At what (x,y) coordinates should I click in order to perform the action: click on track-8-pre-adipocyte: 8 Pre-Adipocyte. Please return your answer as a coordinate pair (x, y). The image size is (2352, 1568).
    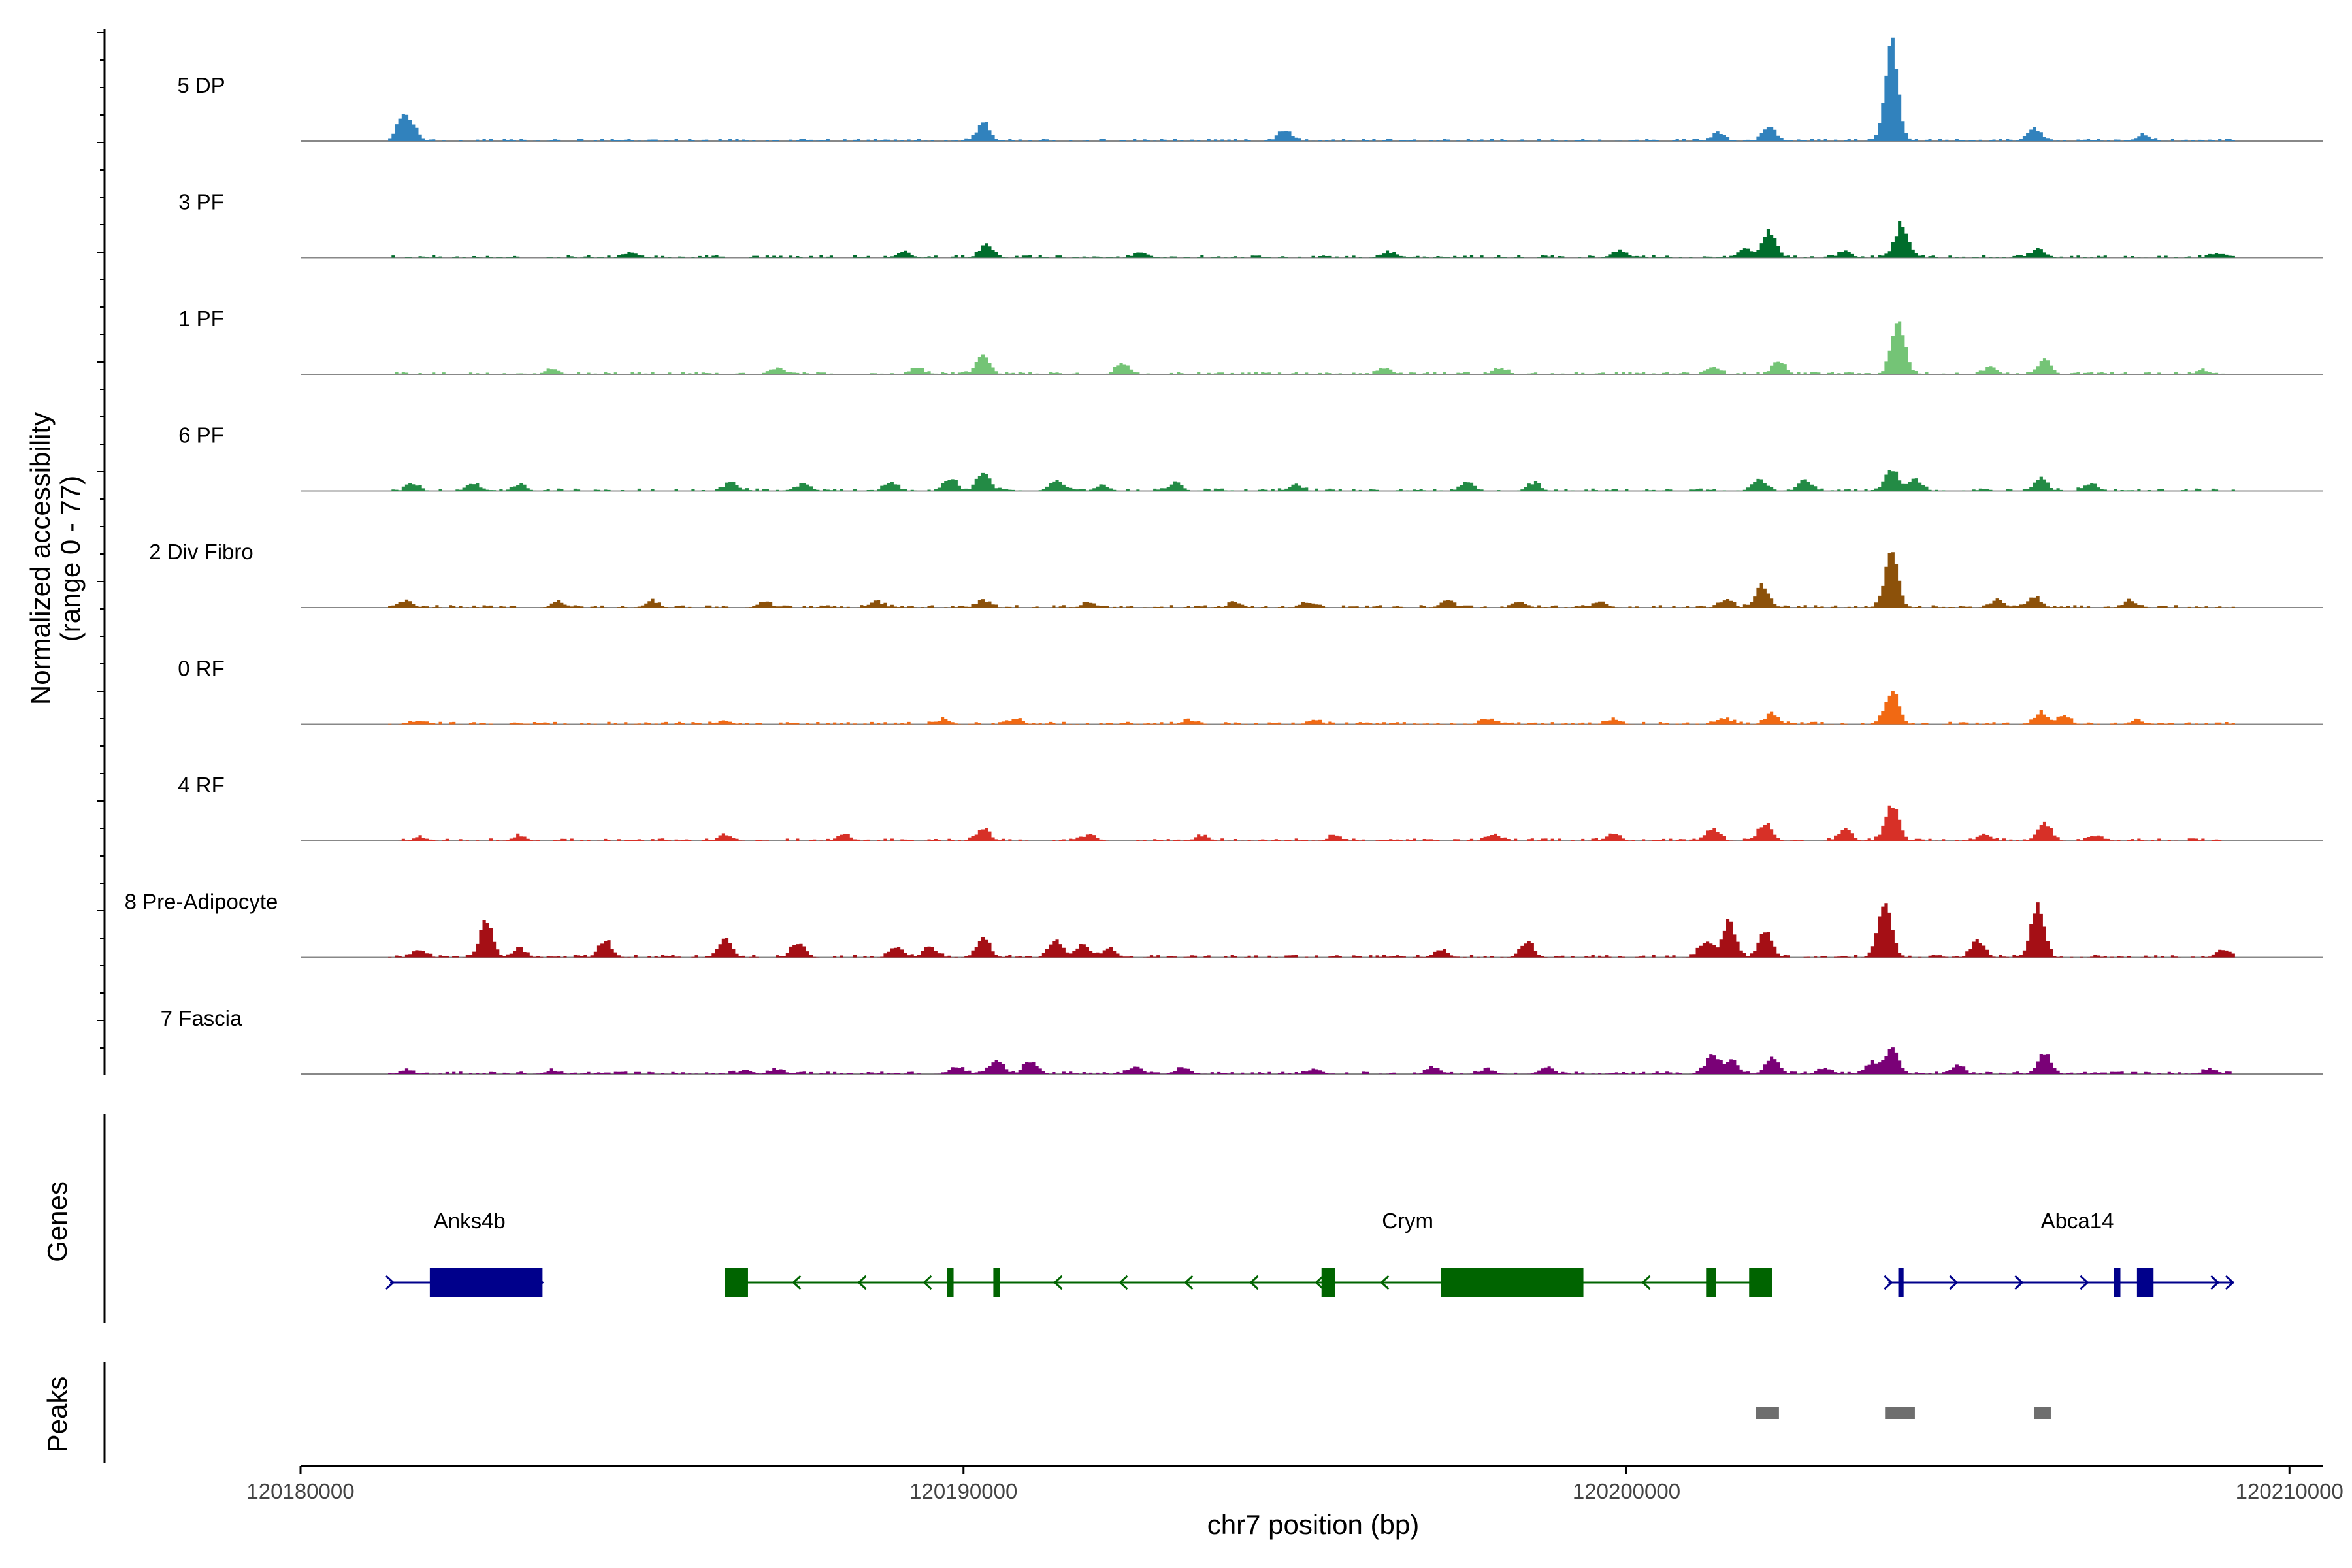
    Looking at the image, I should click on (1224, 924).